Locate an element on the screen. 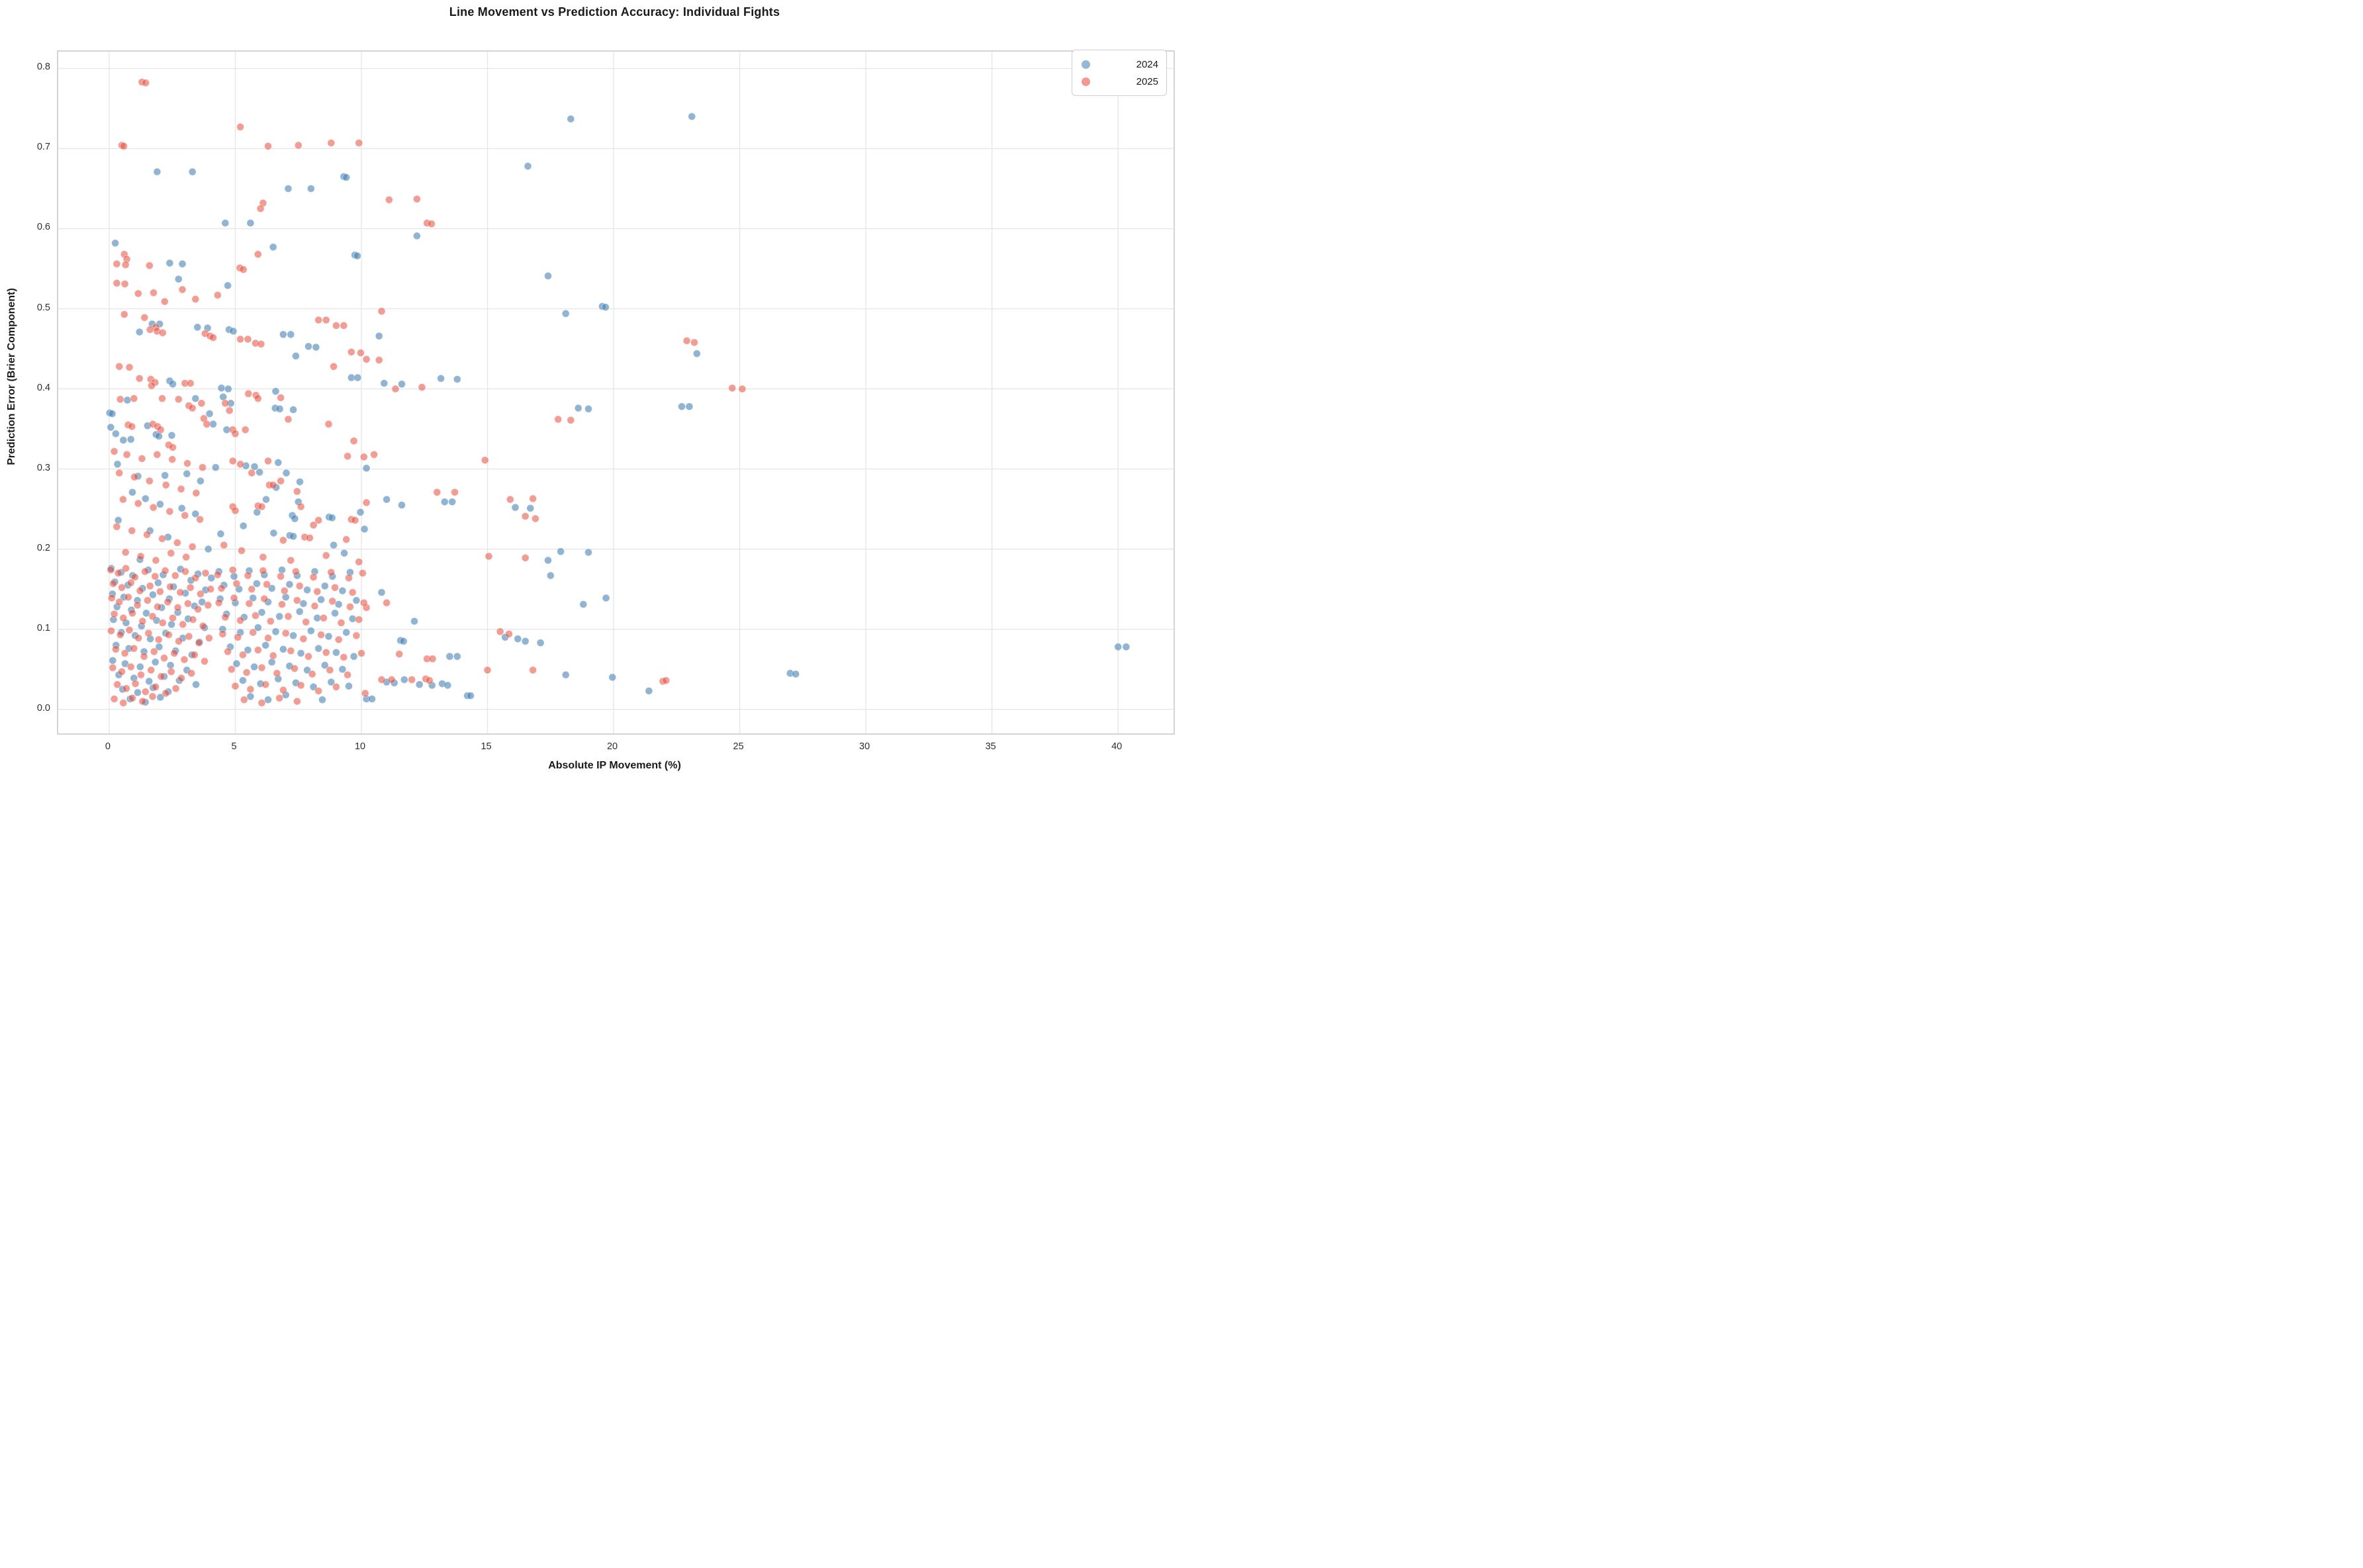 Image resolution: width=2363 pixels, height=1568 pixels. x-tick-label: 5 is located at coordinates (234, 746).